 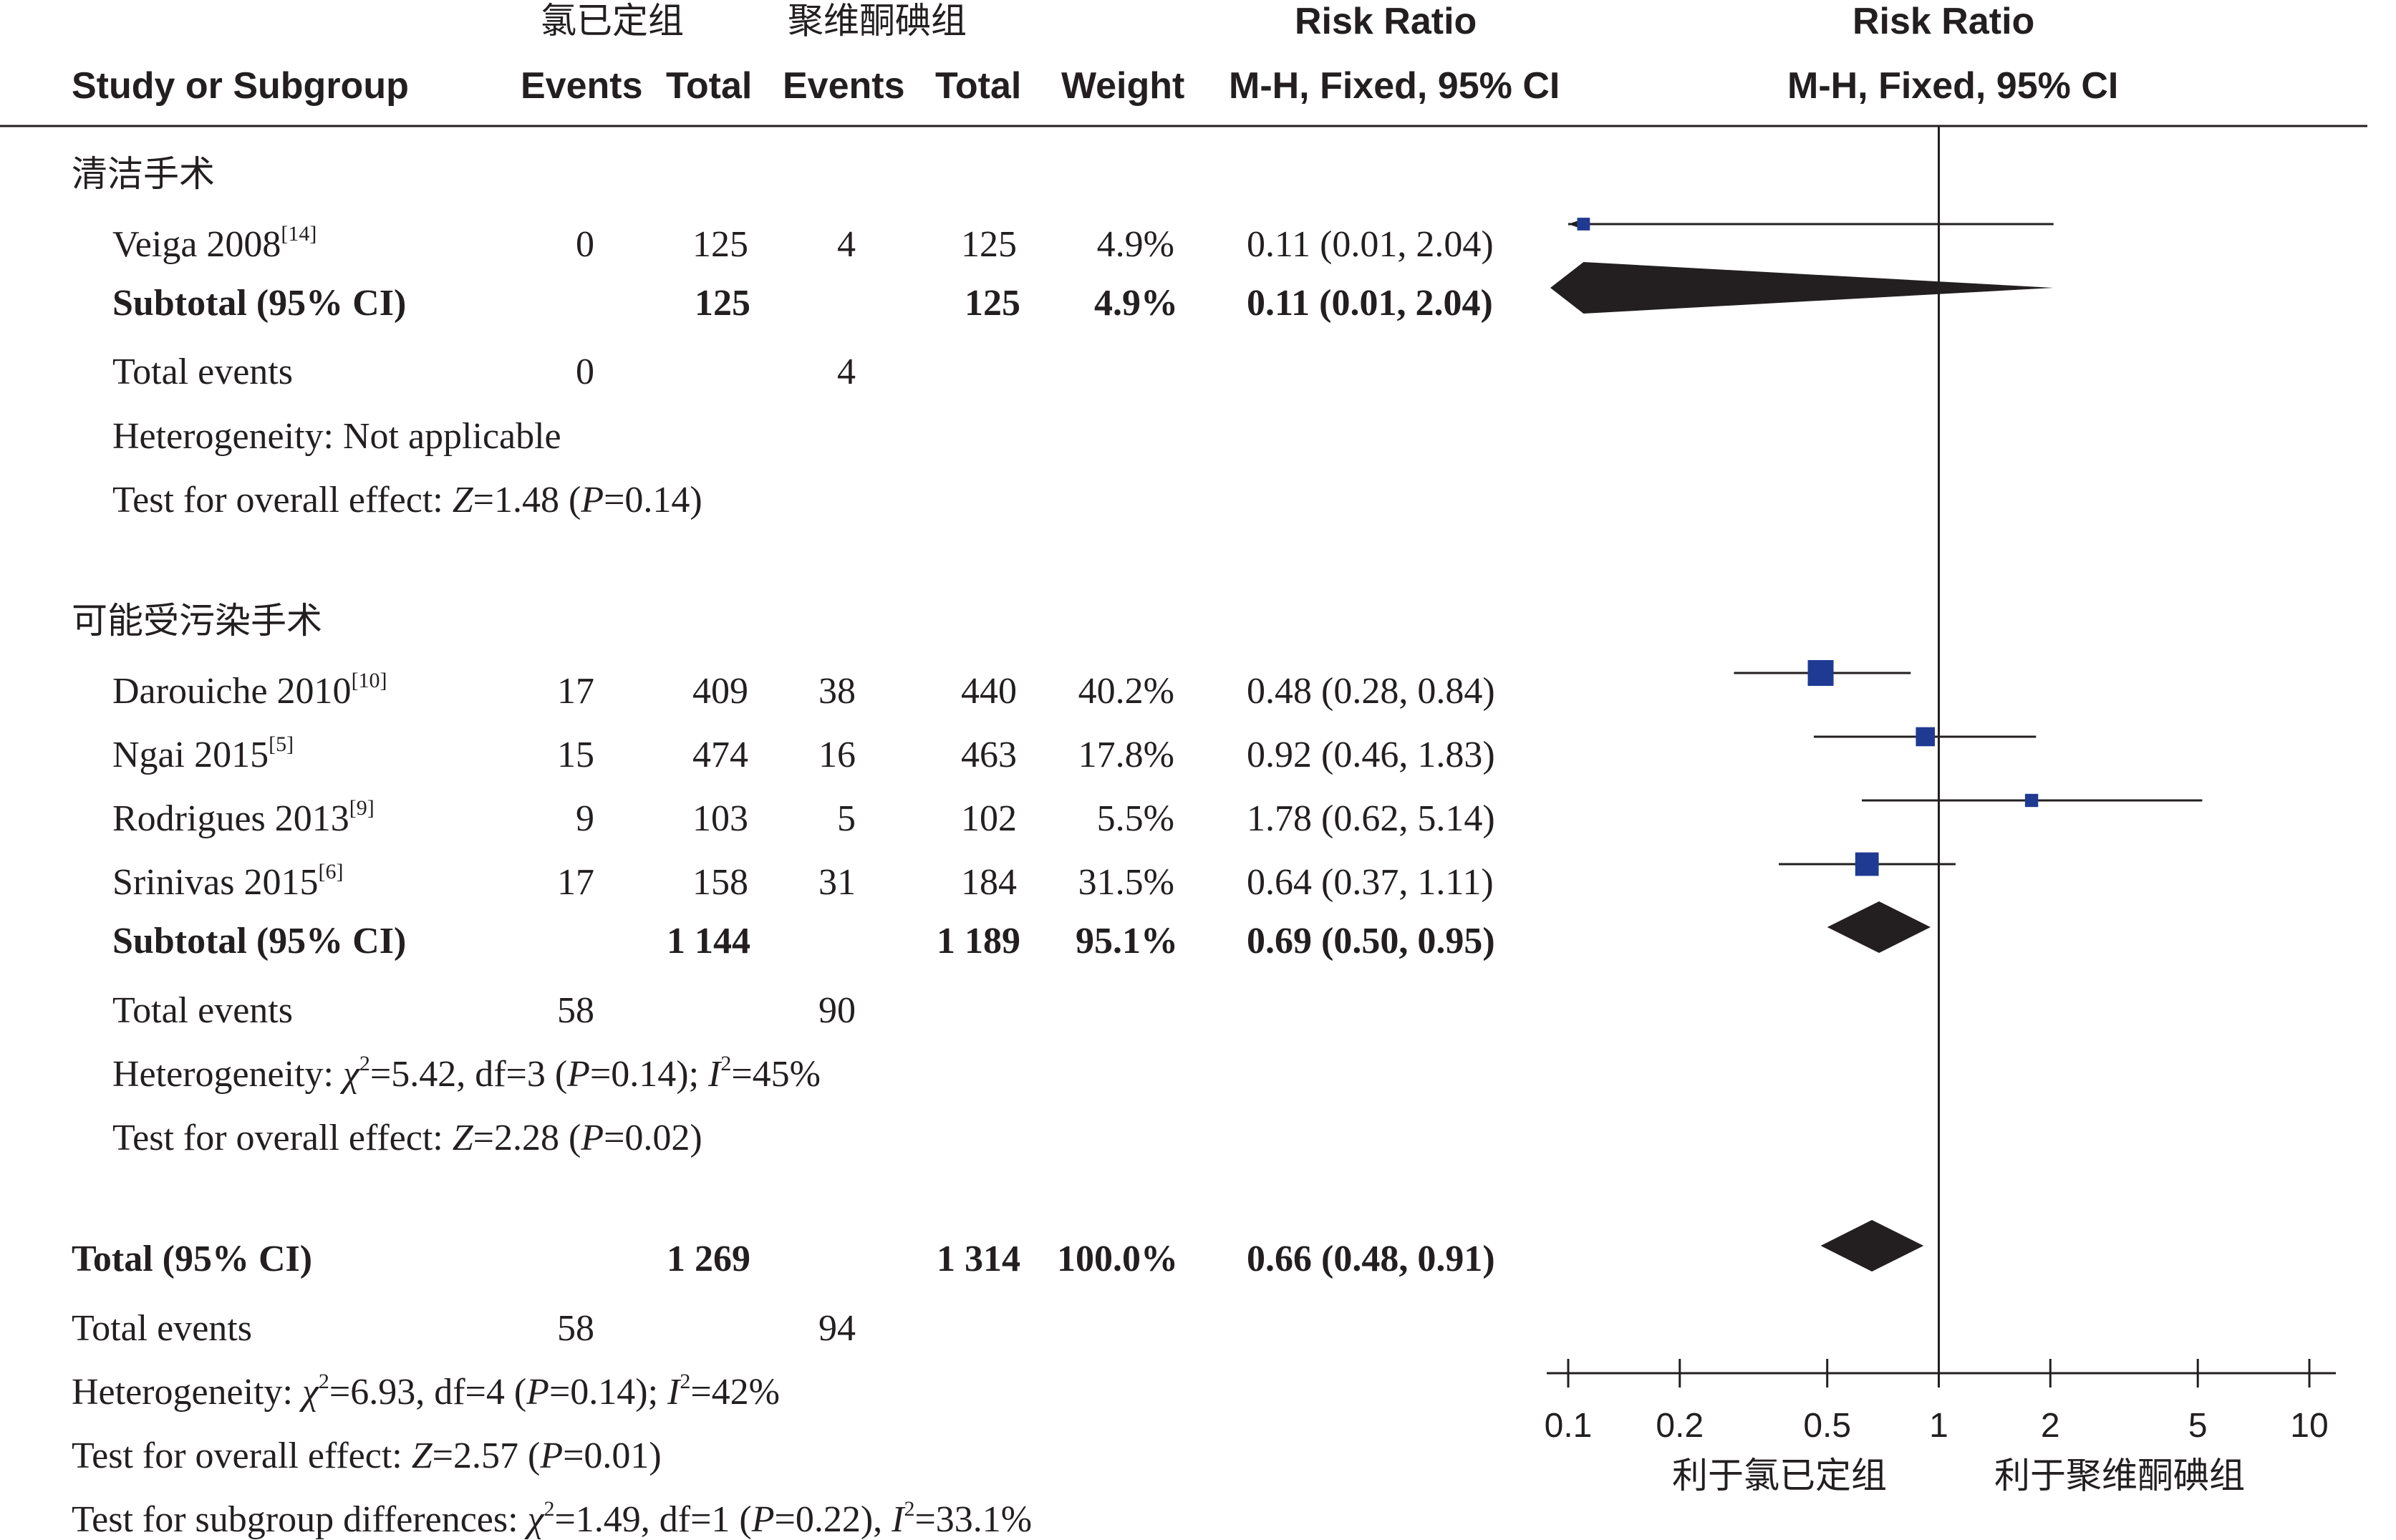 What do you see at coordinates (708, 942) in the screenshot?
I see `total1: 1 144` at bounding box center [708, 942].